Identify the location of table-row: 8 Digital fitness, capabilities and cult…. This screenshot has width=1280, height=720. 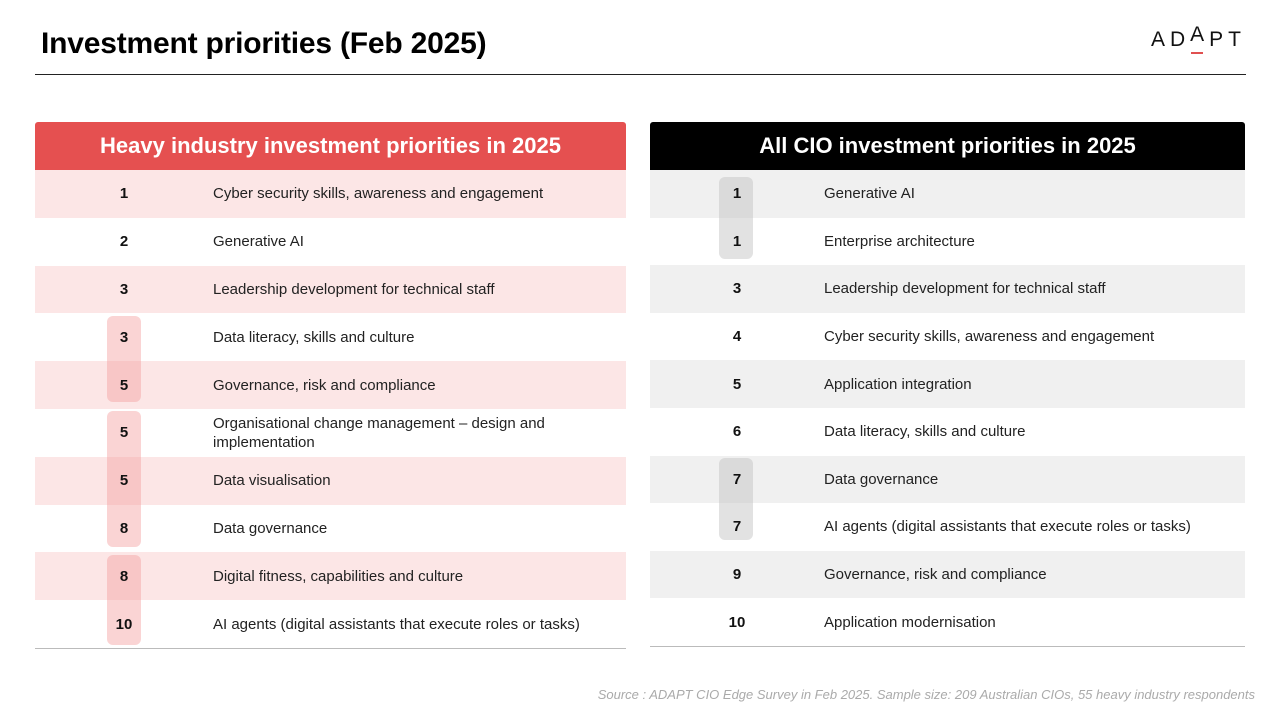
(330, 576).